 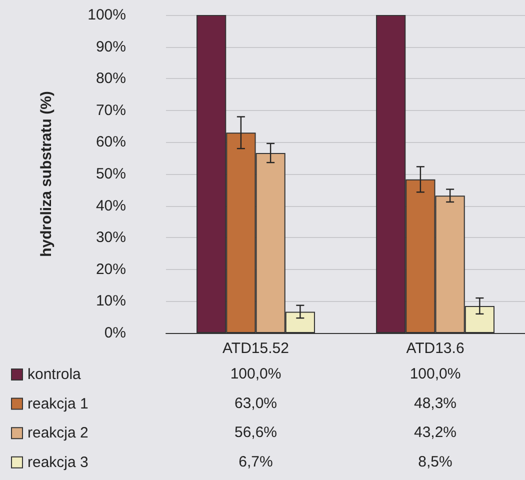 What do you see at coordinates (55, 374) in the screenshot?
I see `legend-label: kontrola` at bounding box center [55, 374].